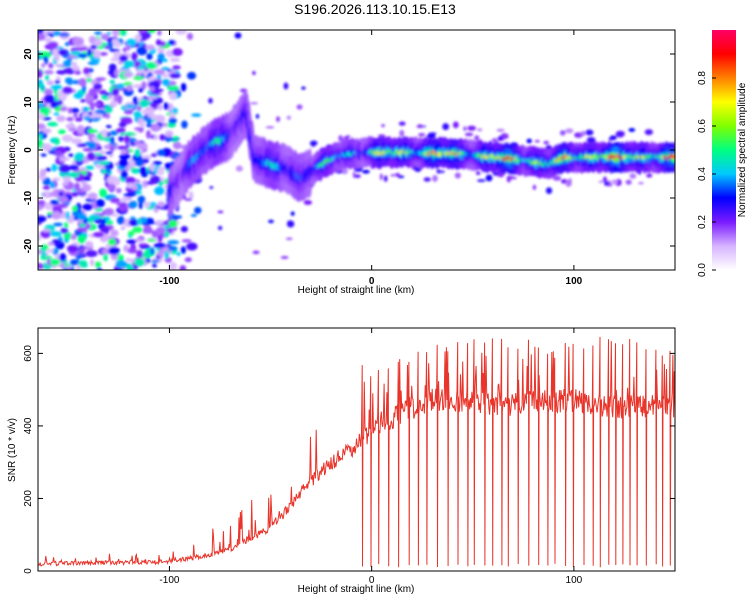 This screenshot has width=750, height=600. Describe the element at coordinates (702, 270) in the screenshot. I see `colorbar-tick-label: 0.0` at that location.